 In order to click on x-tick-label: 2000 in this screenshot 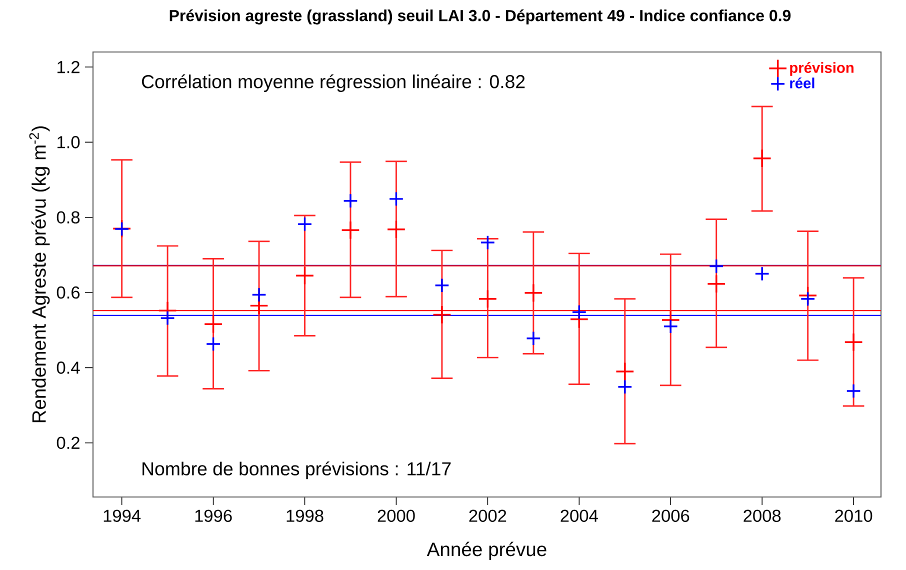, I will do `click(396, 516)`.